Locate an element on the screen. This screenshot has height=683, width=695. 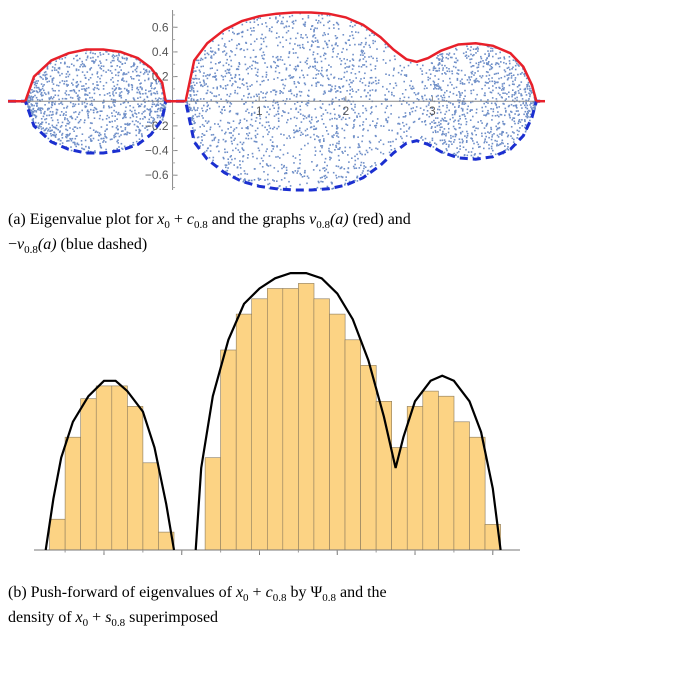
x-tick-label: 1 is located at coordinates (259, 559).